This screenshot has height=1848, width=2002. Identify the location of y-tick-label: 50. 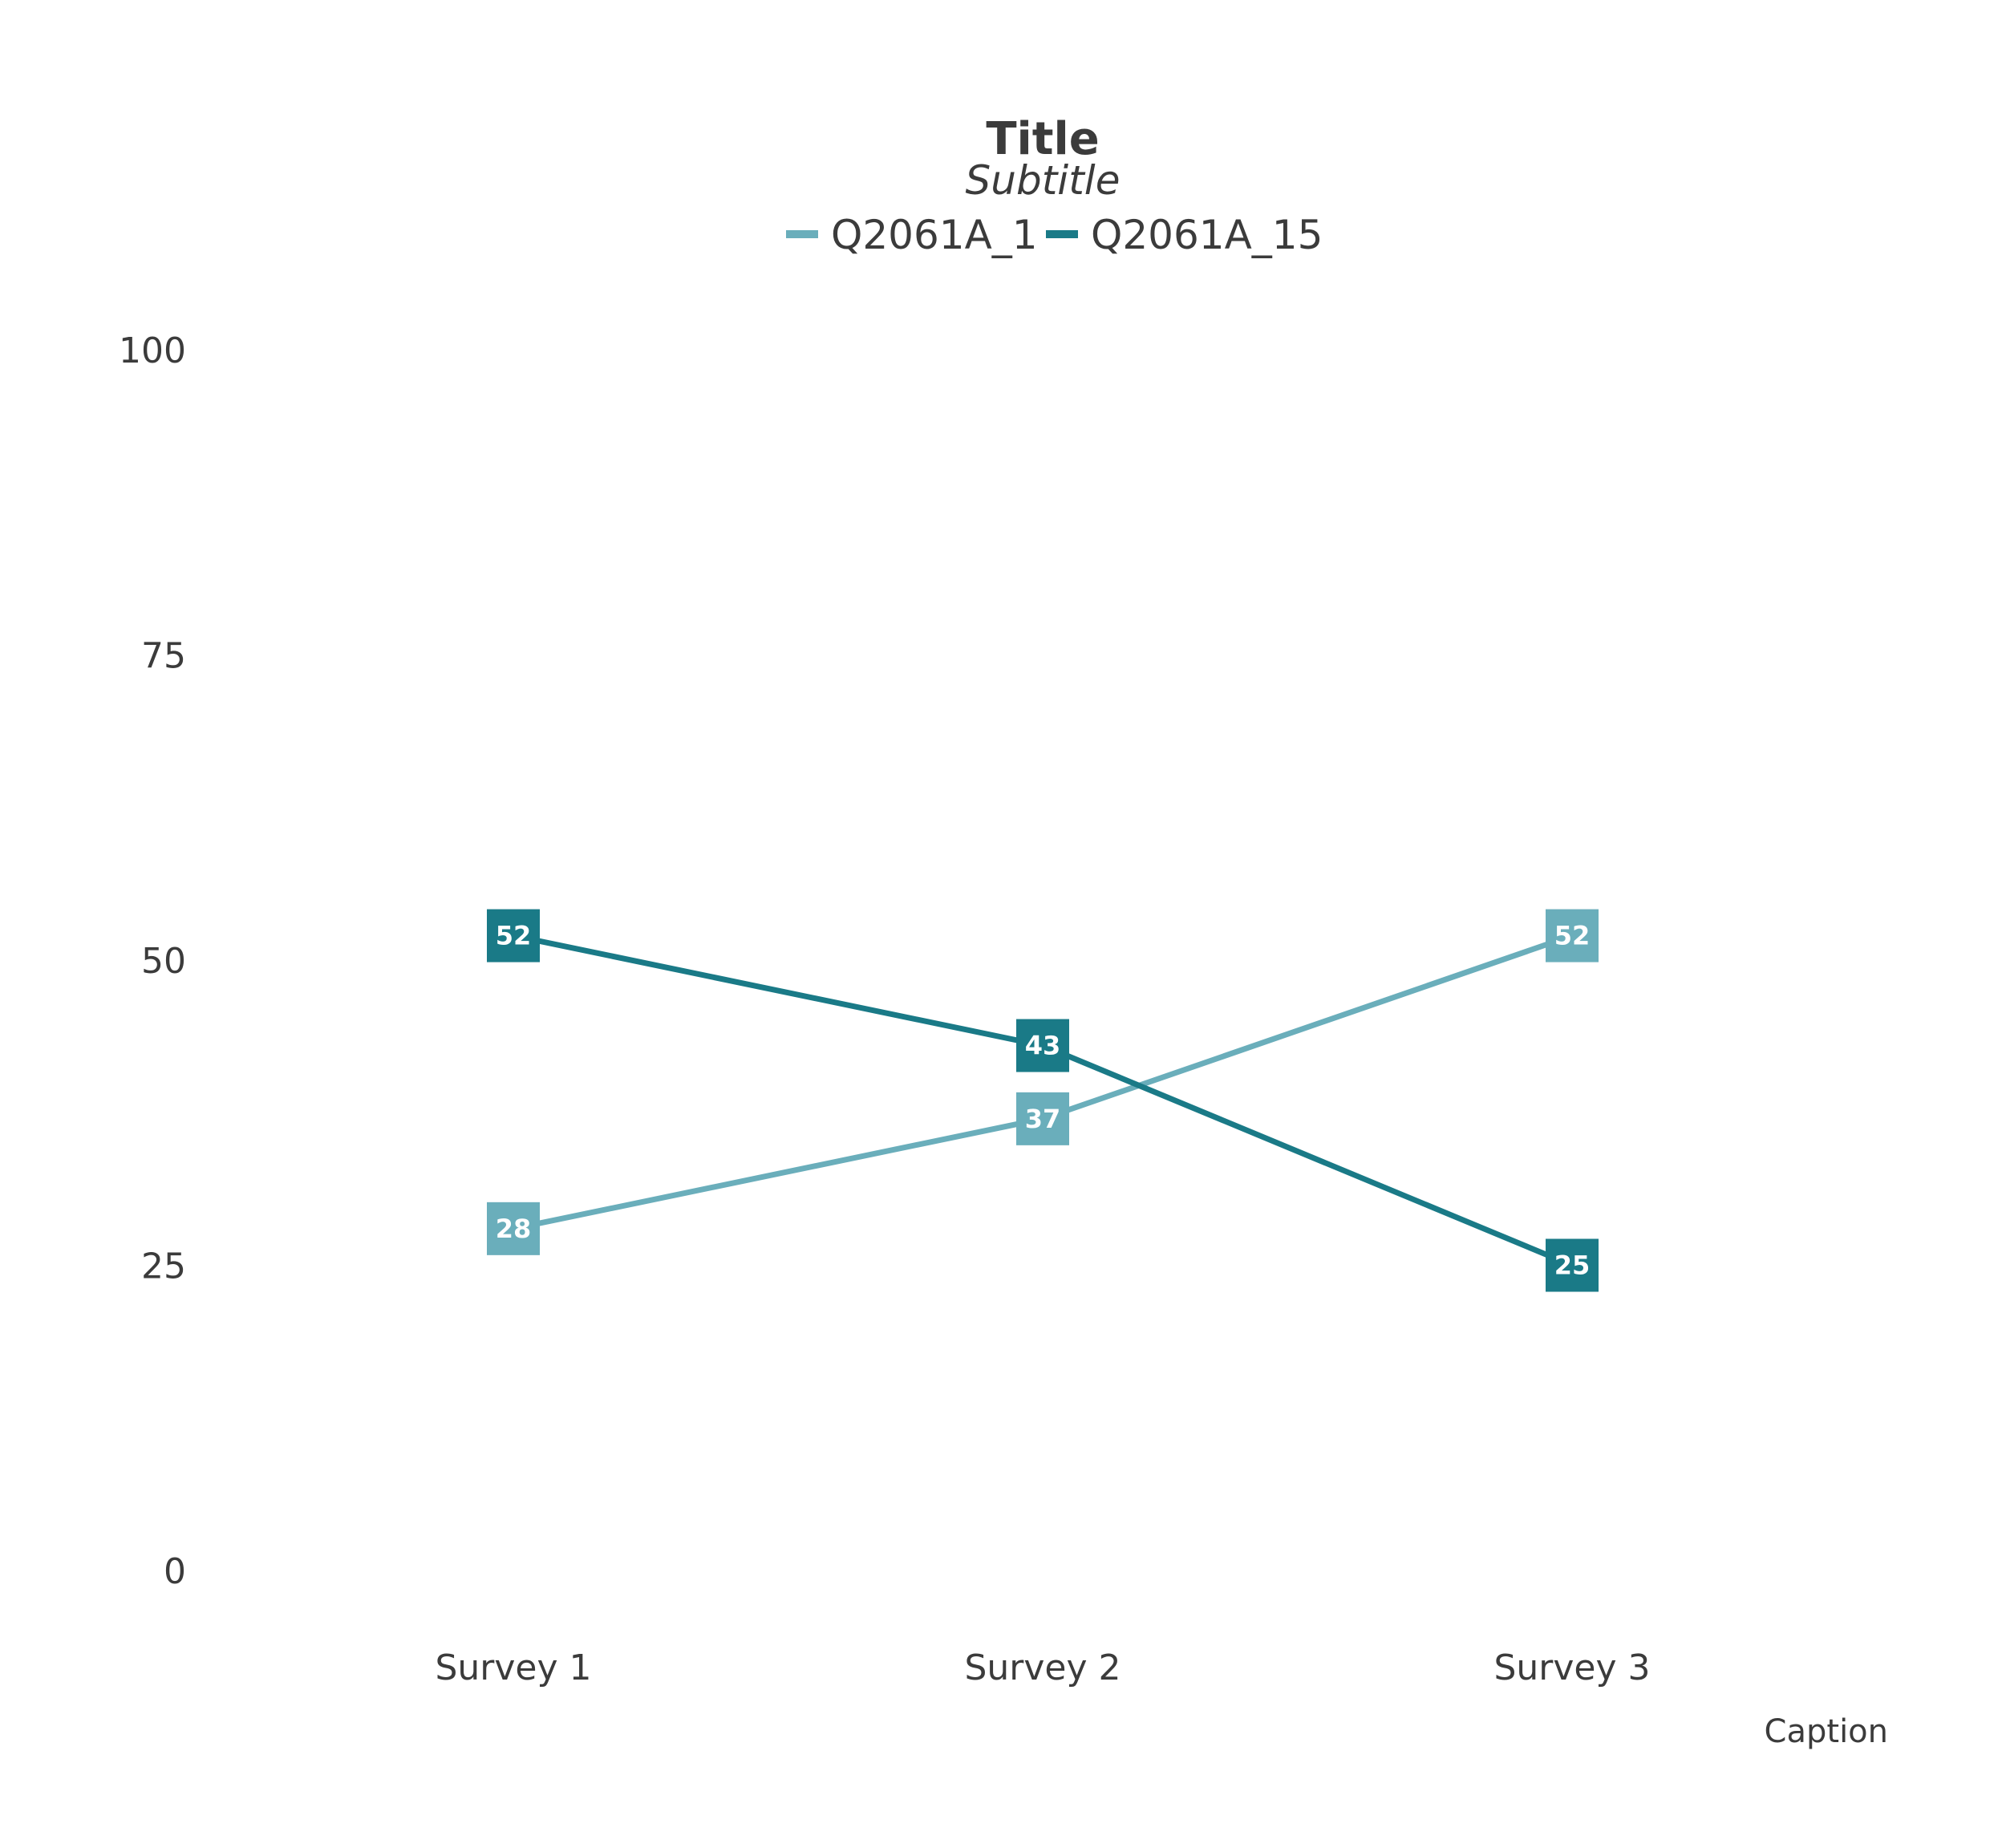
(163, 961).